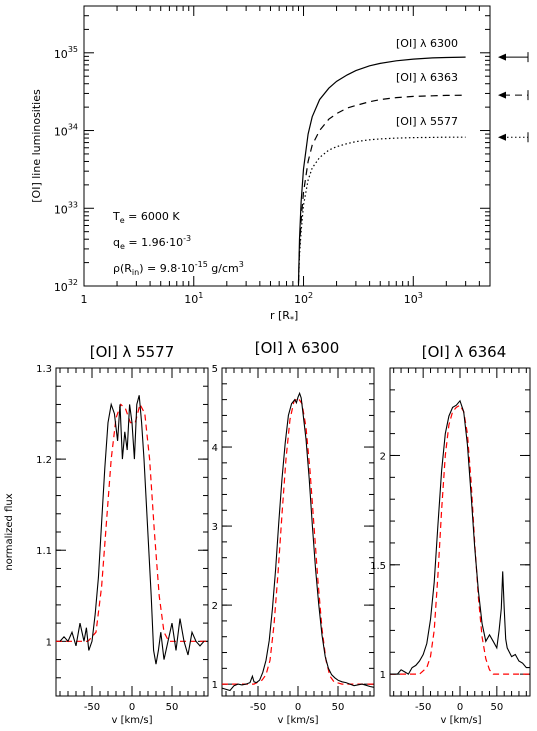 The image size is (537, 731). Describe the element at coordinates (378, 566) in the screenshot. I see `flux-tick-label: 1.5` at that location.